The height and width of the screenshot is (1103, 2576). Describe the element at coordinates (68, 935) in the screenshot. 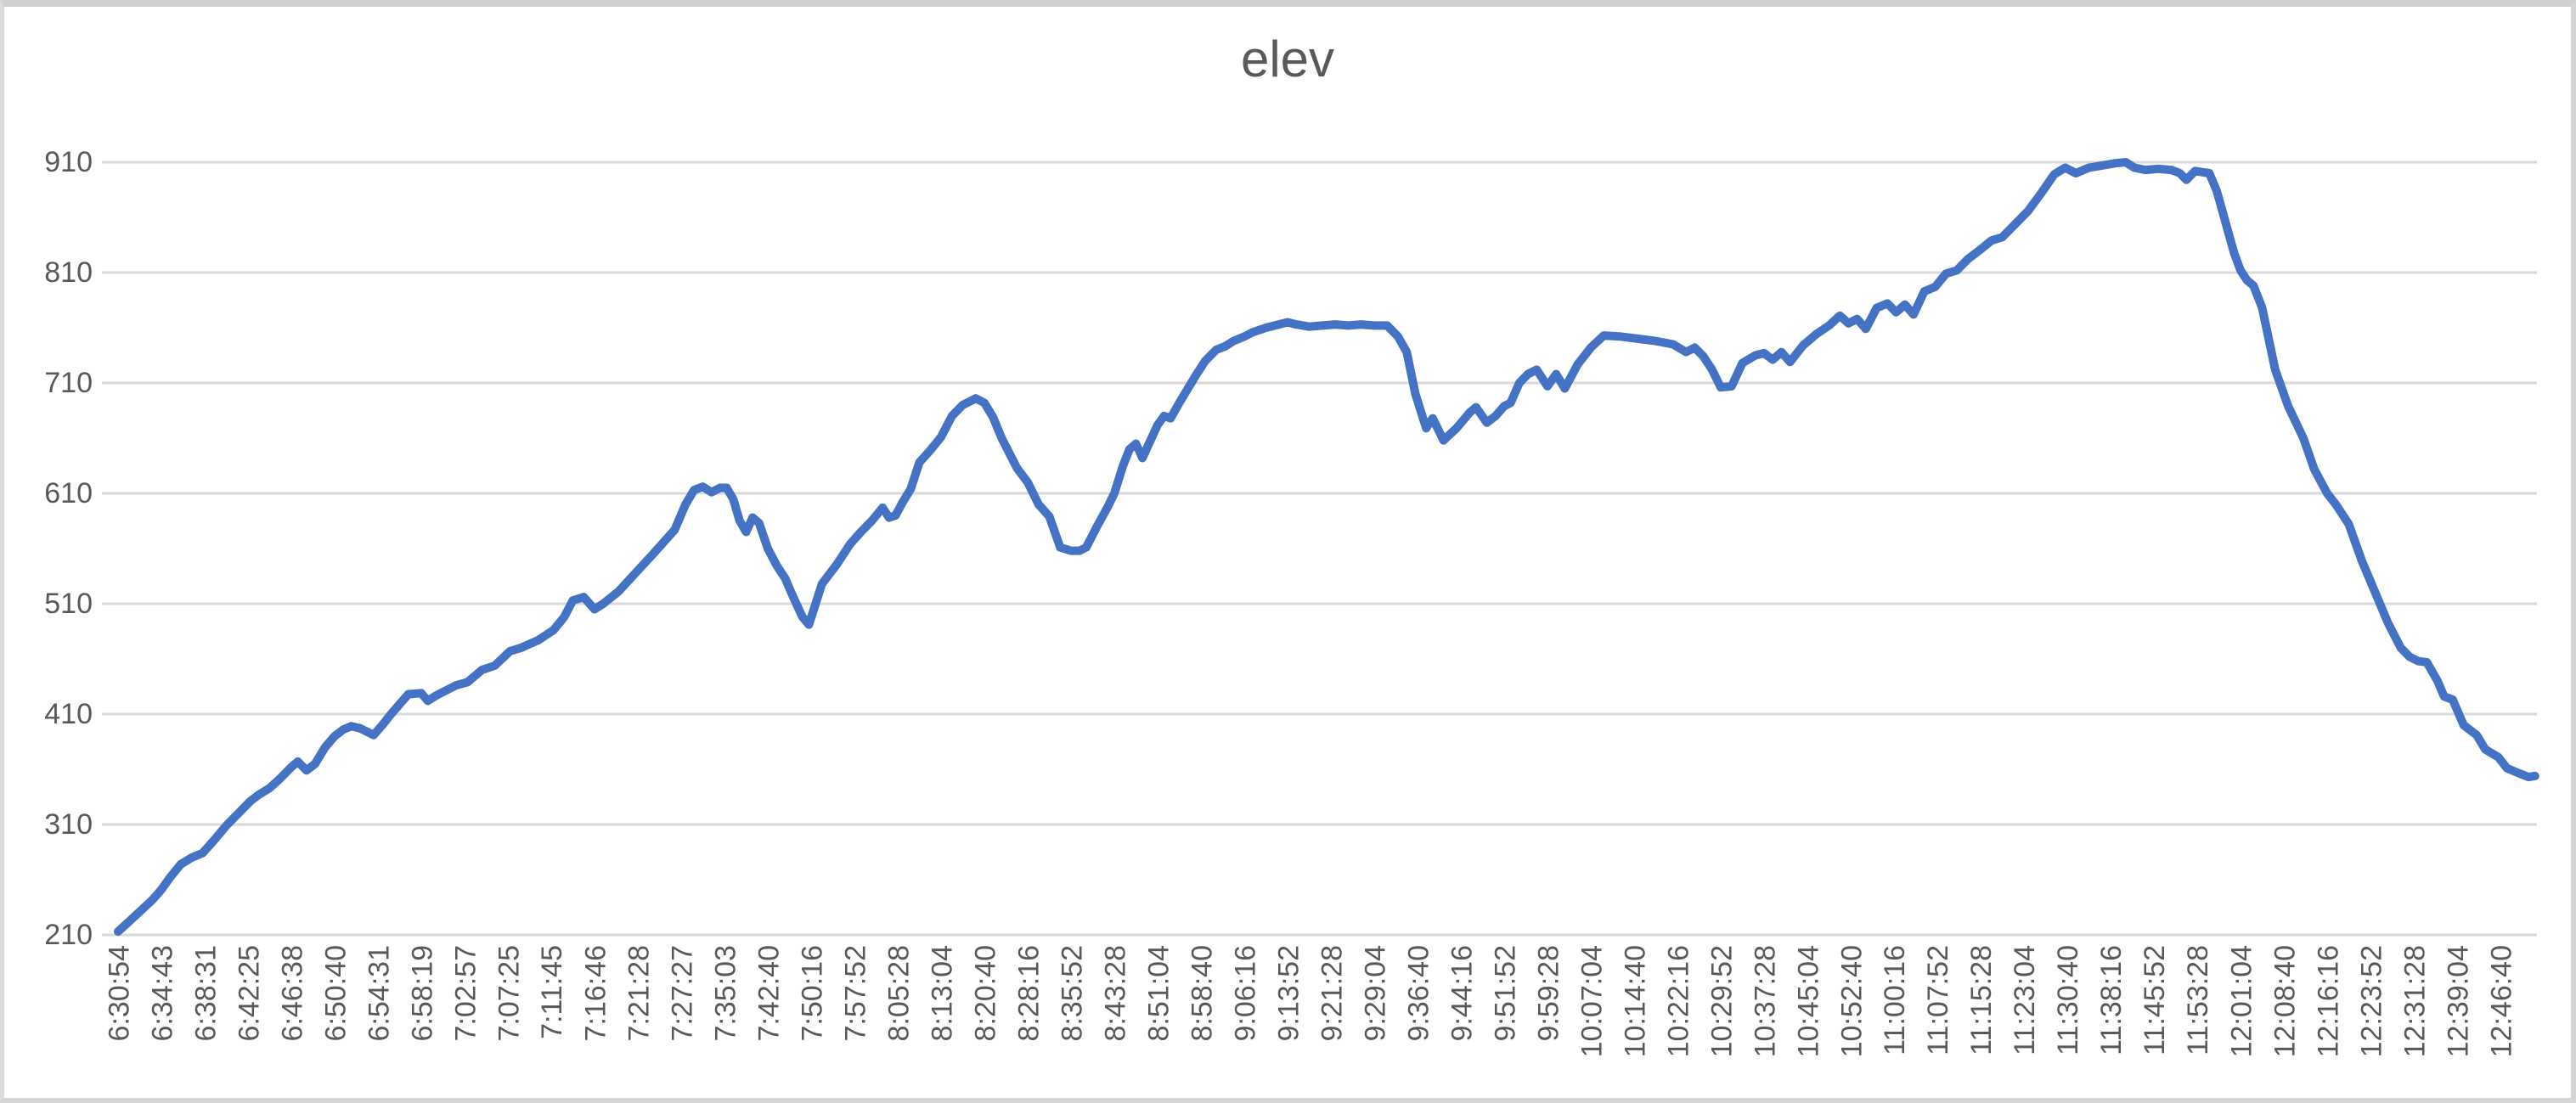

I see `y-tick-label: 210` at that location.